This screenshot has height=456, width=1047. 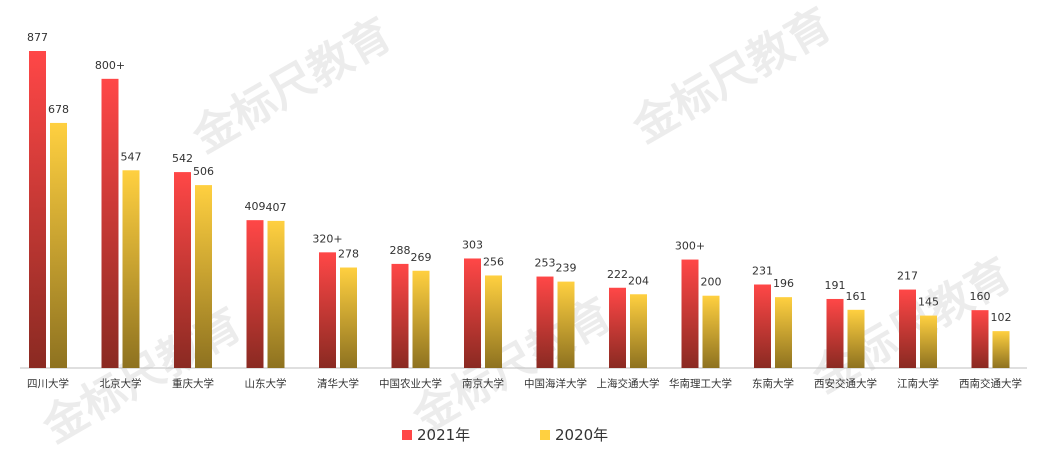 I want to click on data-label-2020-13: 102, so click(x=1001, y=317).